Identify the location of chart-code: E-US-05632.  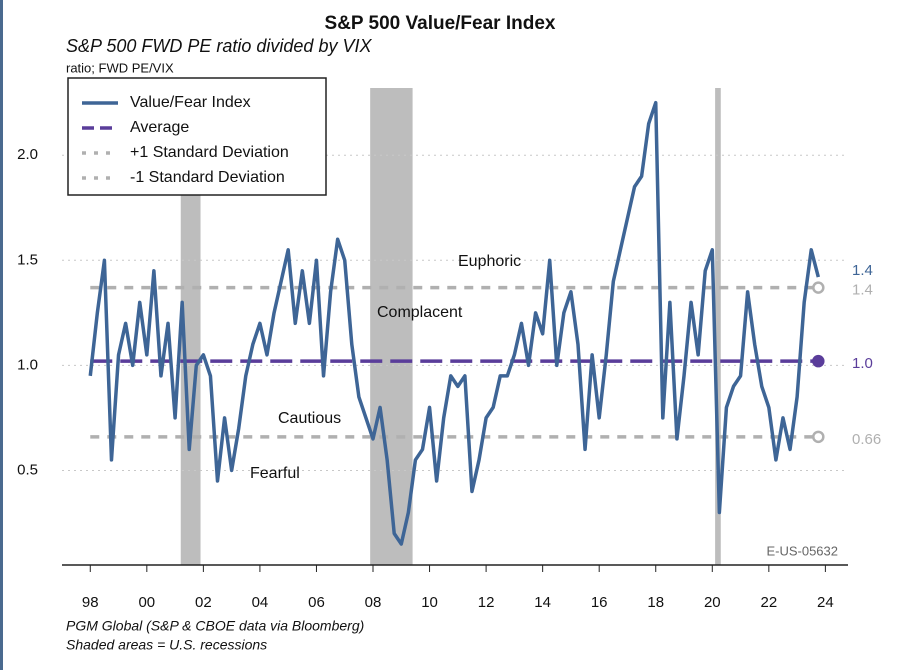
(802, 550).